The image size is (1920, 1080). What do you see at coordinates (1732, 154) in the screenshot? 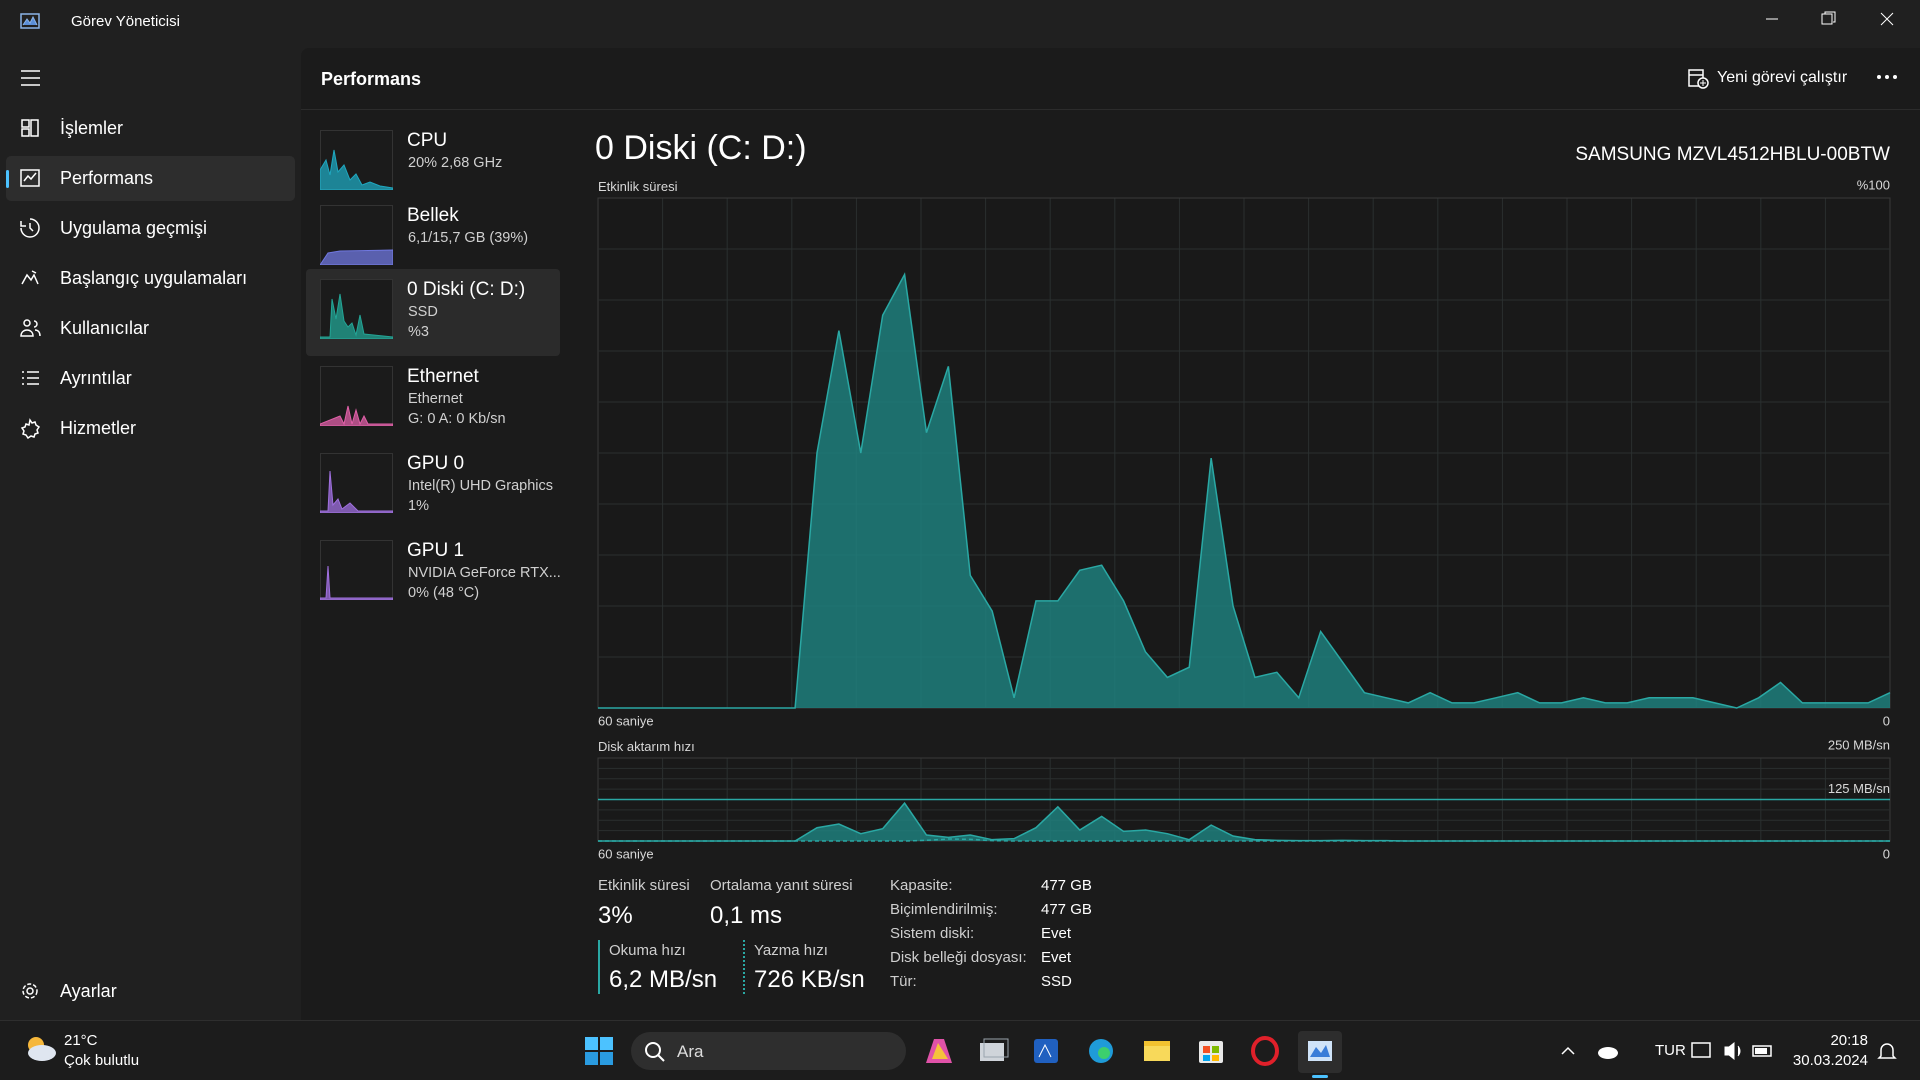
I see `disk-model: SAMSUNG MZVL4512HBLU-00BTW` at bounding box center [1732, 154].